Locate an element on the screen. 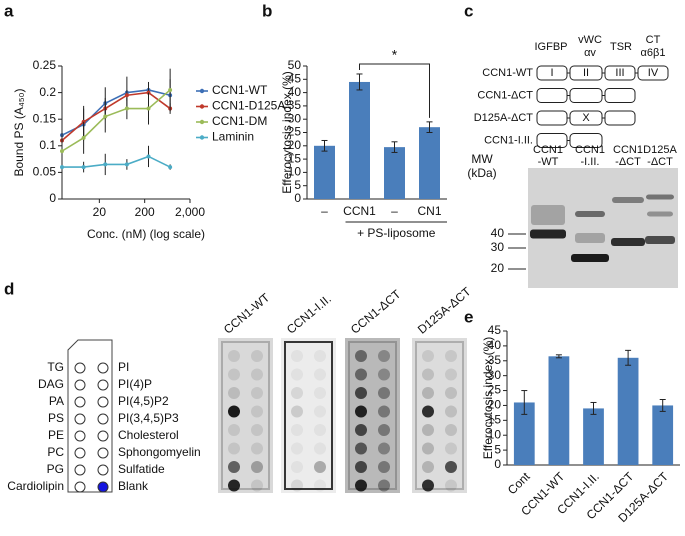 Image resolution: width=685 pixels, height=536 pixels. lipid-label: Sphongomyelin is located at coordinates (159, 452).